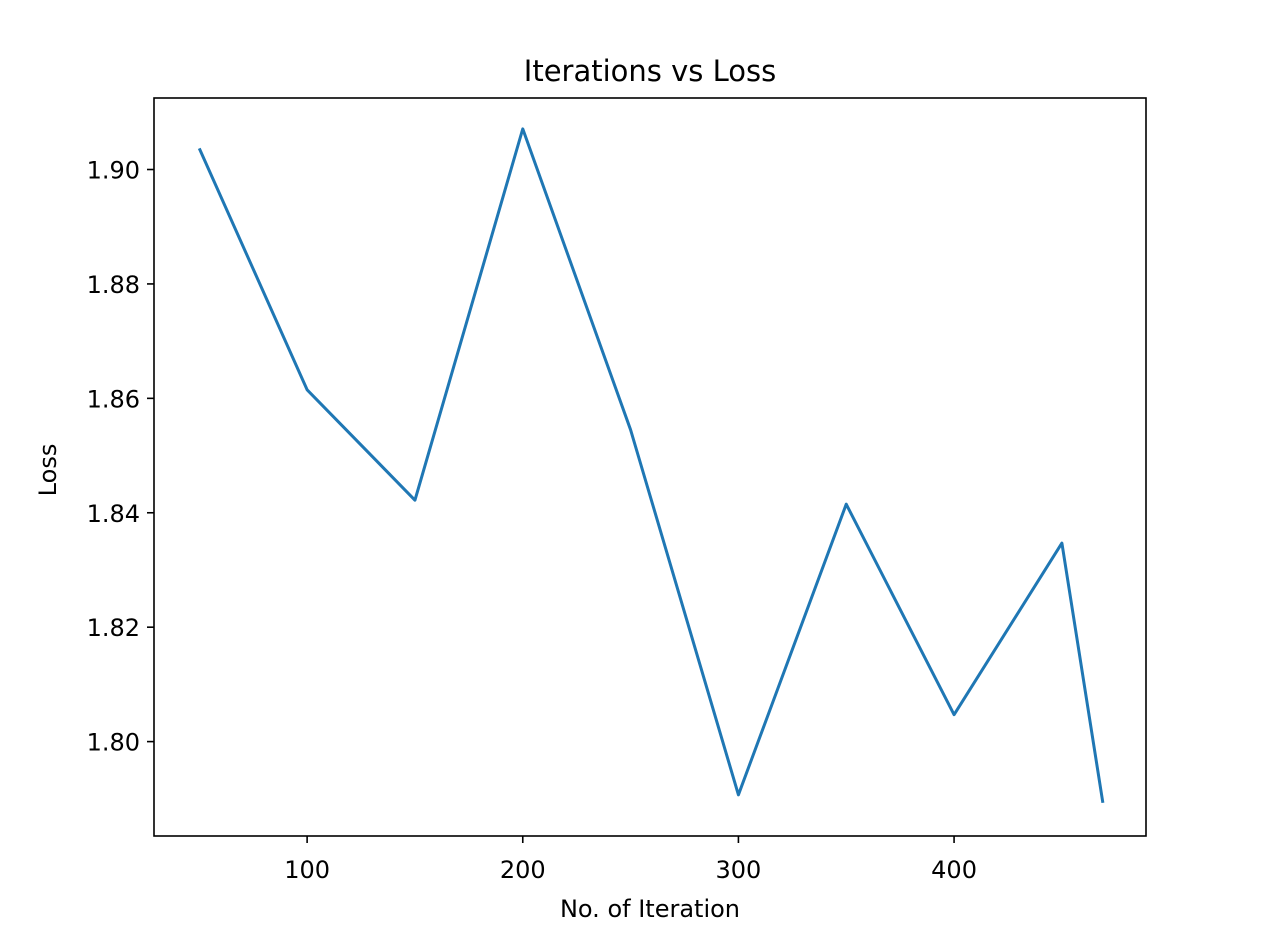  I want to click on y-tick-label: 1.88, so click(113, 285).